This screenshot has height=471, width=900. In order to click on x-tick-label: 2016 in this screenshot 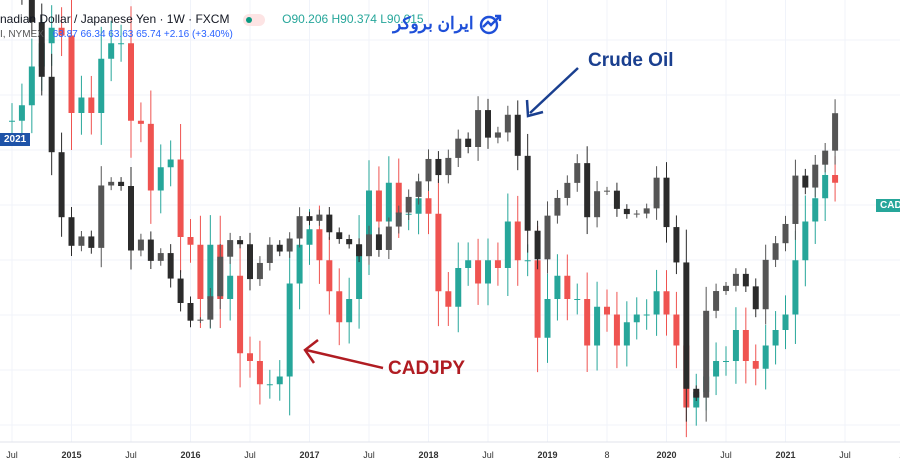, I will do `click(190, 455)`.